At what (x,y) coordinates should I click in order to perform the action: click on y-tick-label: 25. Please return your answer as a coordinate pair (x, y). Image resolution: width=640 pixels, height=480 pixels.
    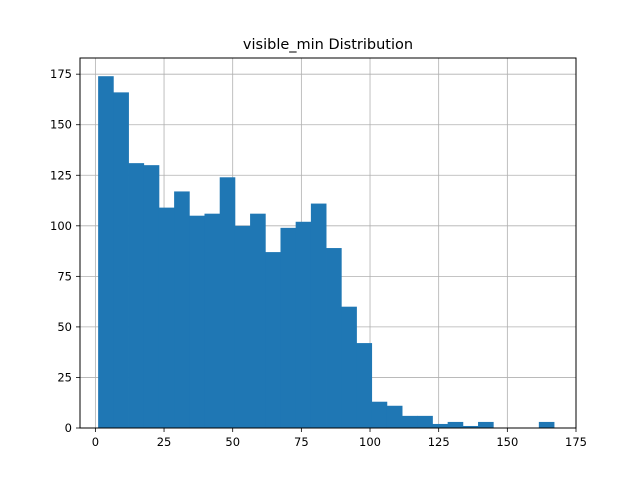
    Looking at the image, I should click on (64, 377).